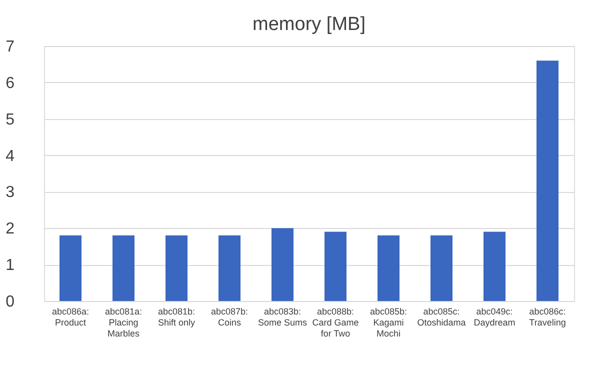  I want to click on x-tick-label: abc083b: Some Sums, so click(283, 317).